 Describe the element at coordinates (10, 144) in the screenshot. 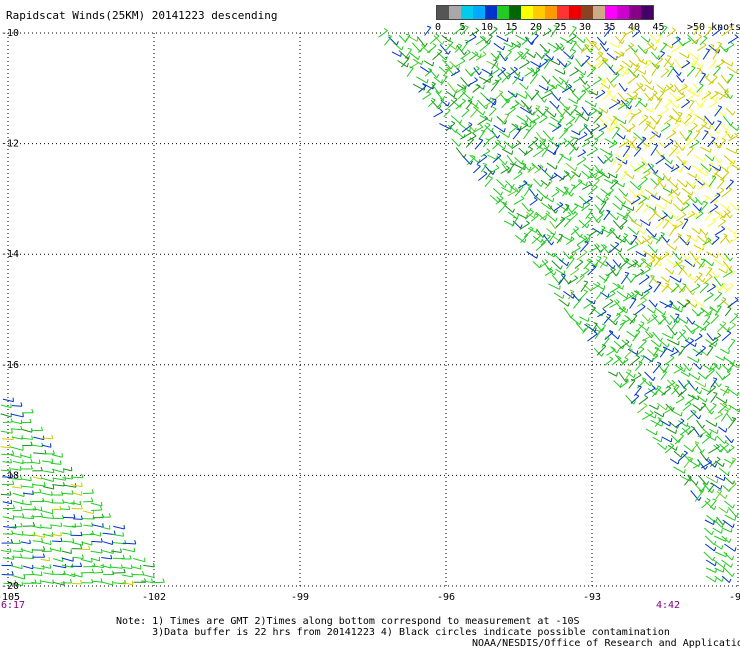

I see `latitude-label: -12` at that location.